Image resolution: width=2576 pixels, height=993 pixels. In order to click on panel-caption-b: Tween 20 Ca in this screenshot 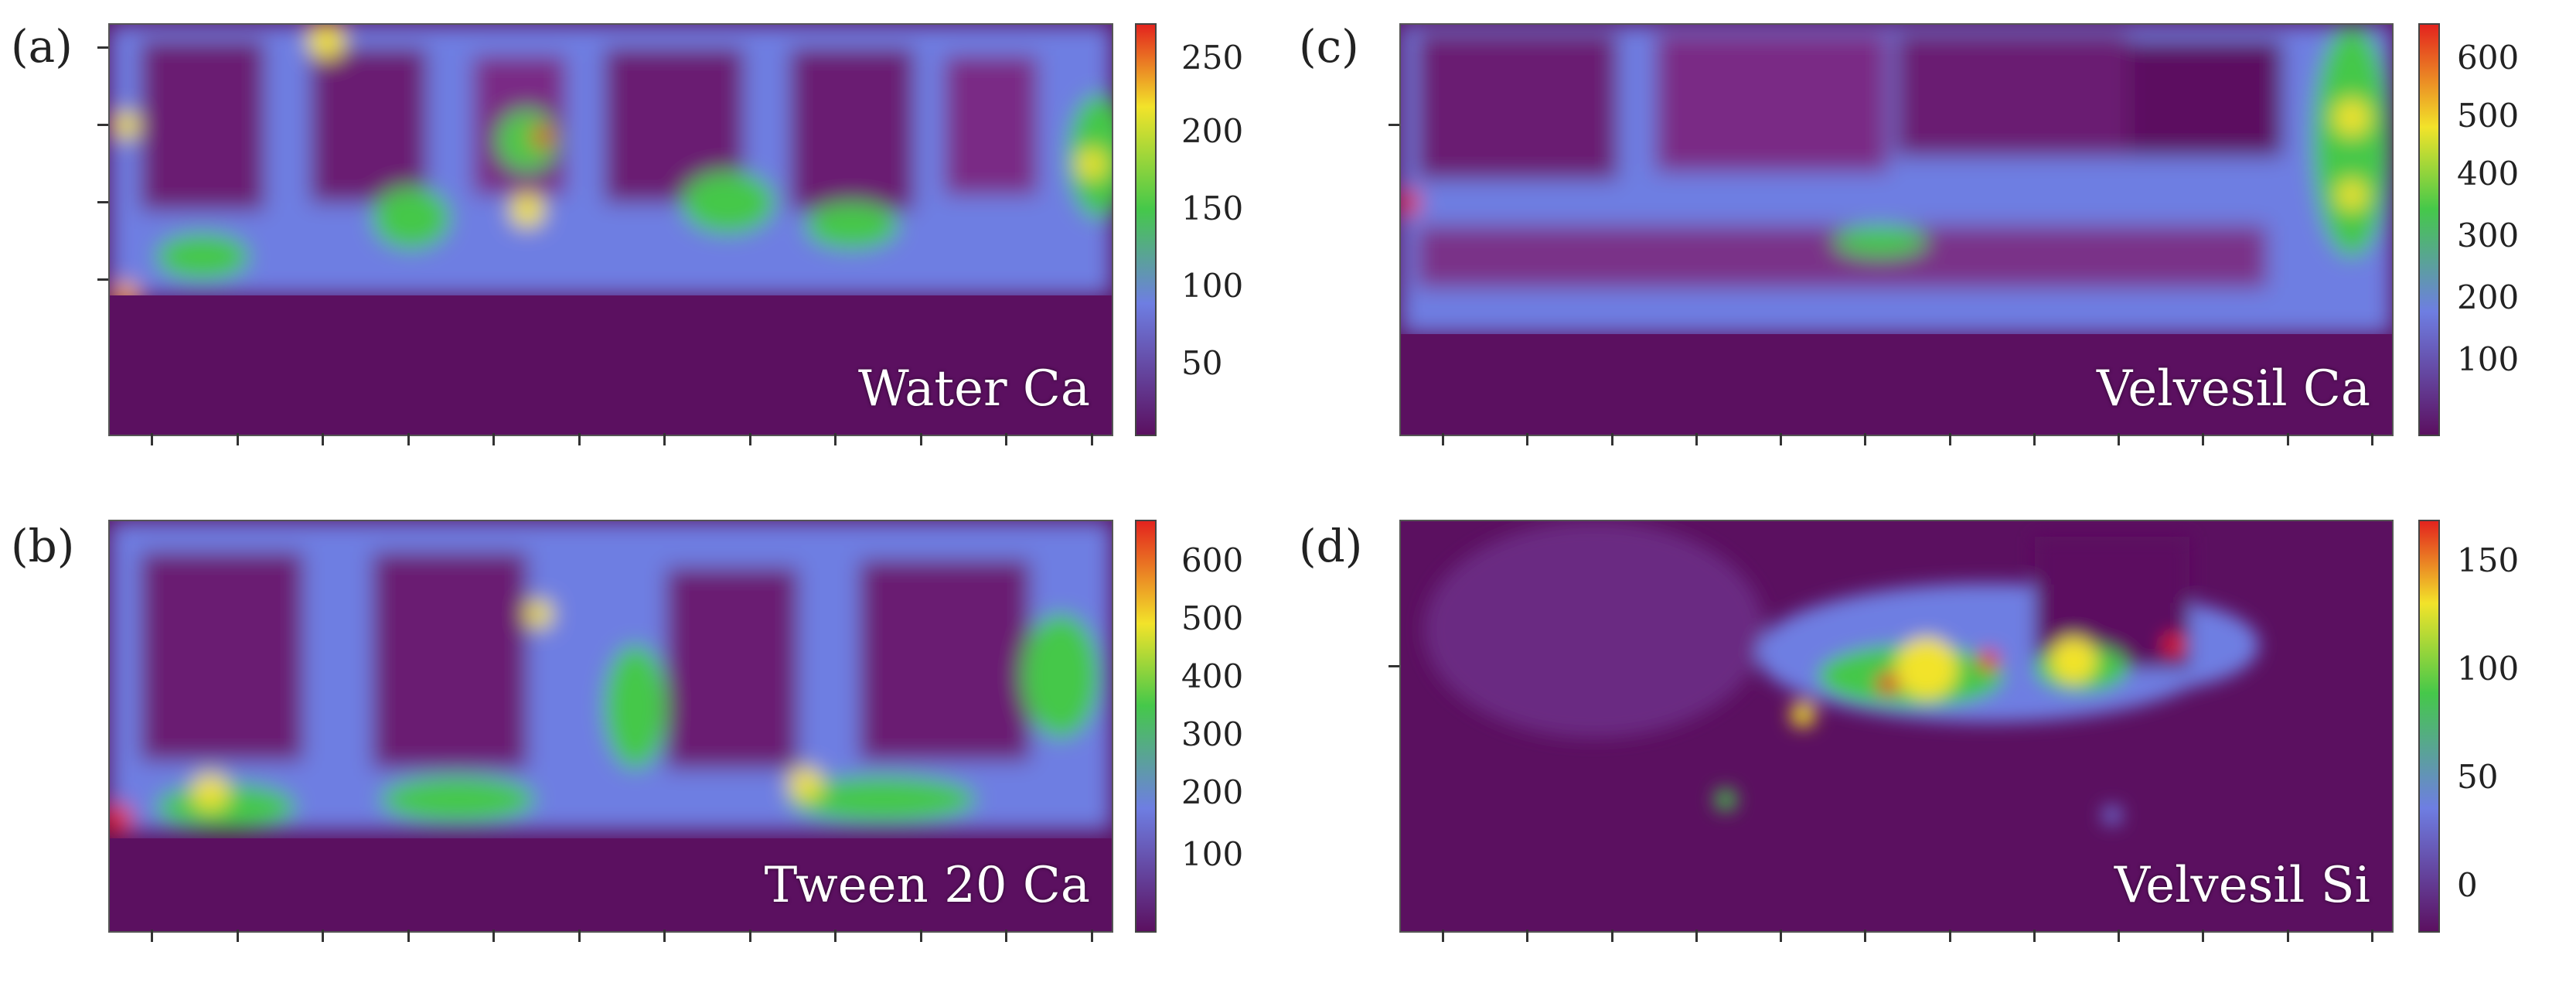, I will do `click(927, 885)`.